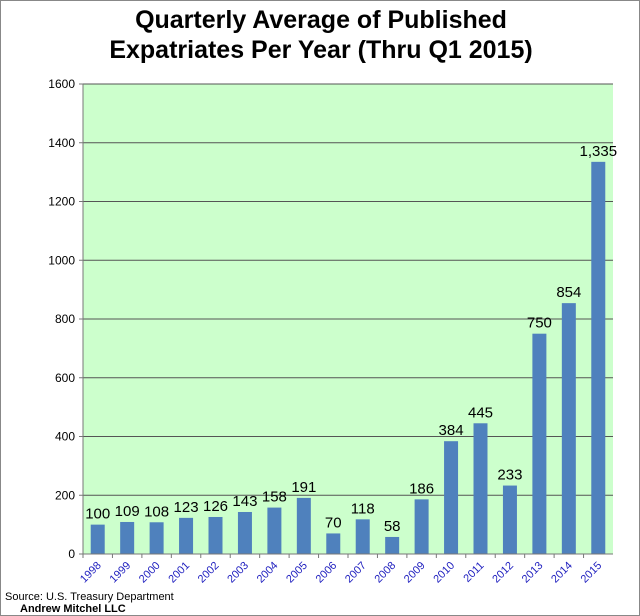 This screenshot has width=640, height=616. What do you see at coordinates (97, 514) in the screenshot?
I see `data-label: 100` at bounding box center [97, 514].